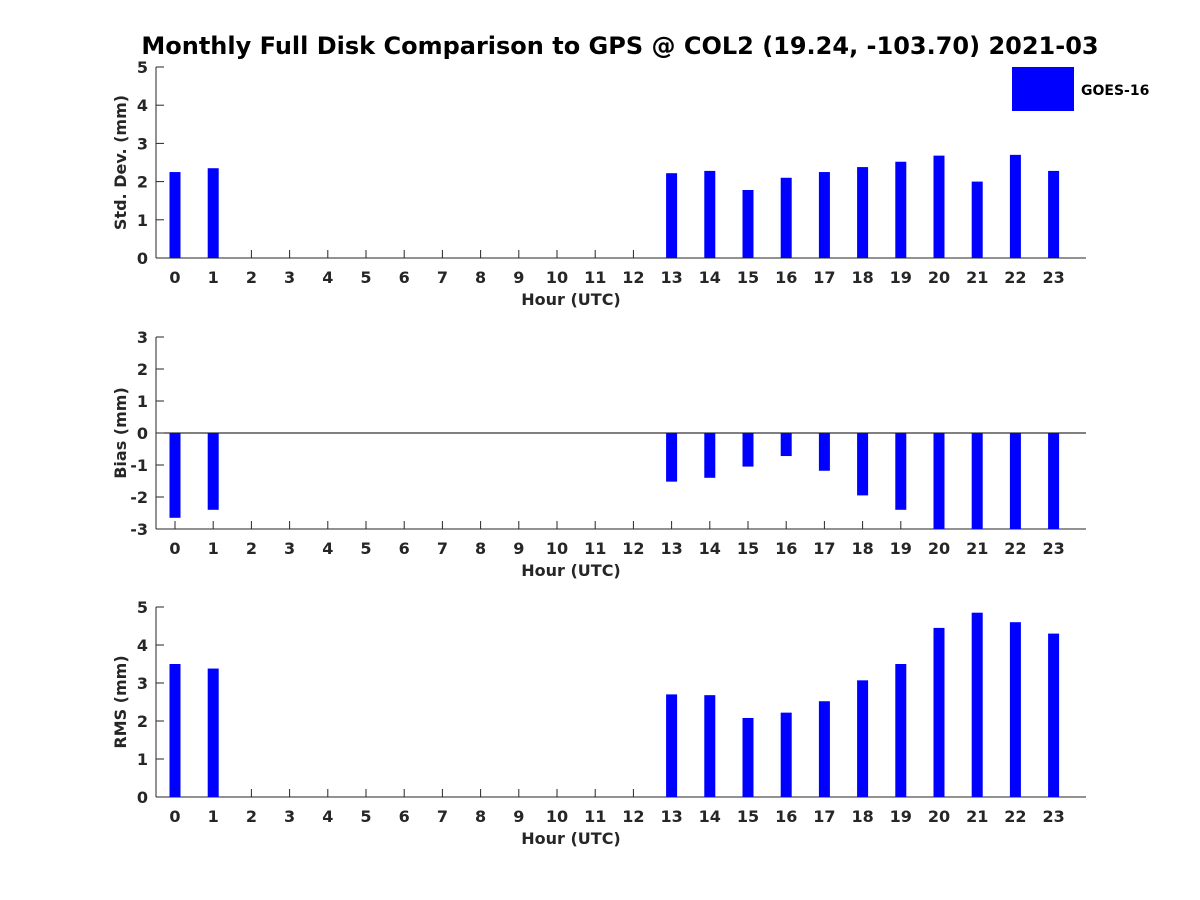 The width and height of the screenshot is (1200, 900). Describe the element at coordinates (1115, 91) in the screenshot. I see `legend-label-goes-16: GOES-16` at that location.